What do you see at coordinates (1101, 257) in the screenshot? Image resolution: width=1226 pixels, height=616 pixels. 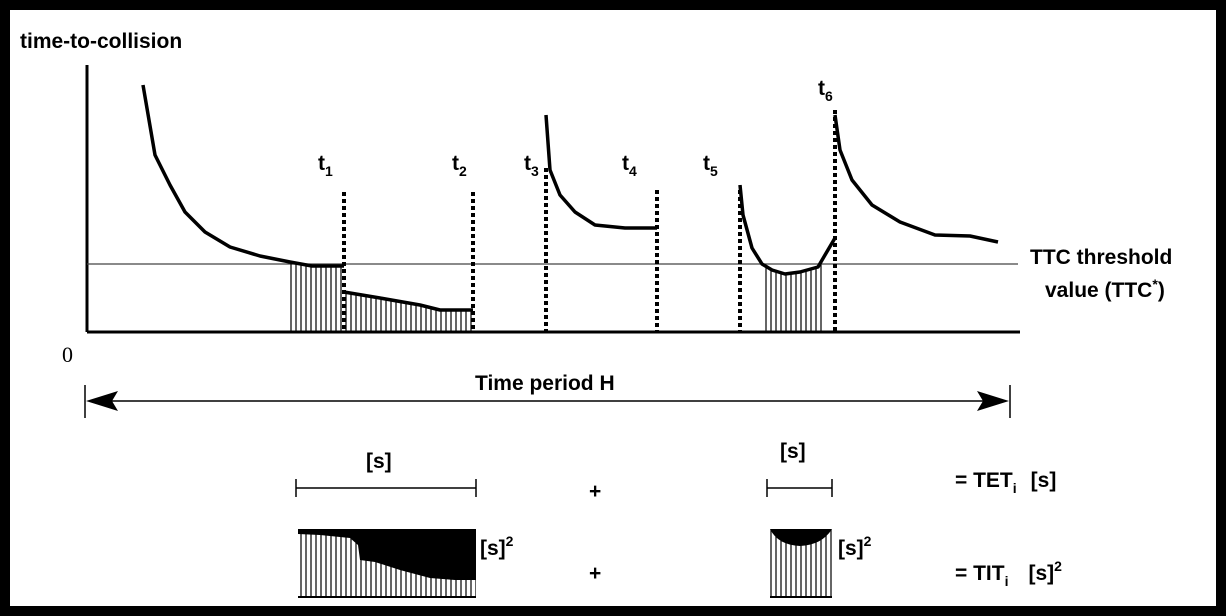 I see `threshold-label-line1: TTC threshold` at bounding box center [1101, 257].